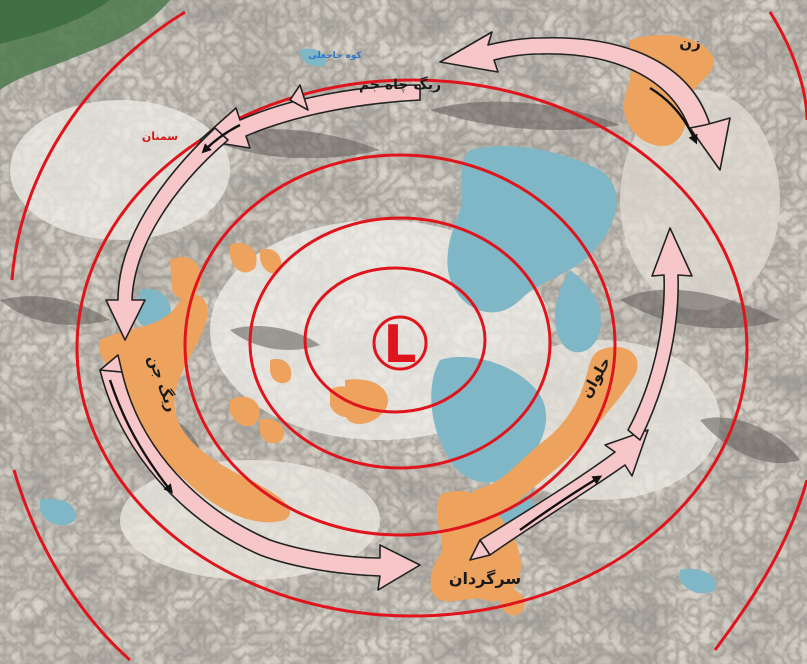 The height and width of the screenshot is (664, 807). I want to click on label-kuh-hajaleh: کوه حاجعلی, so click(335, 56).